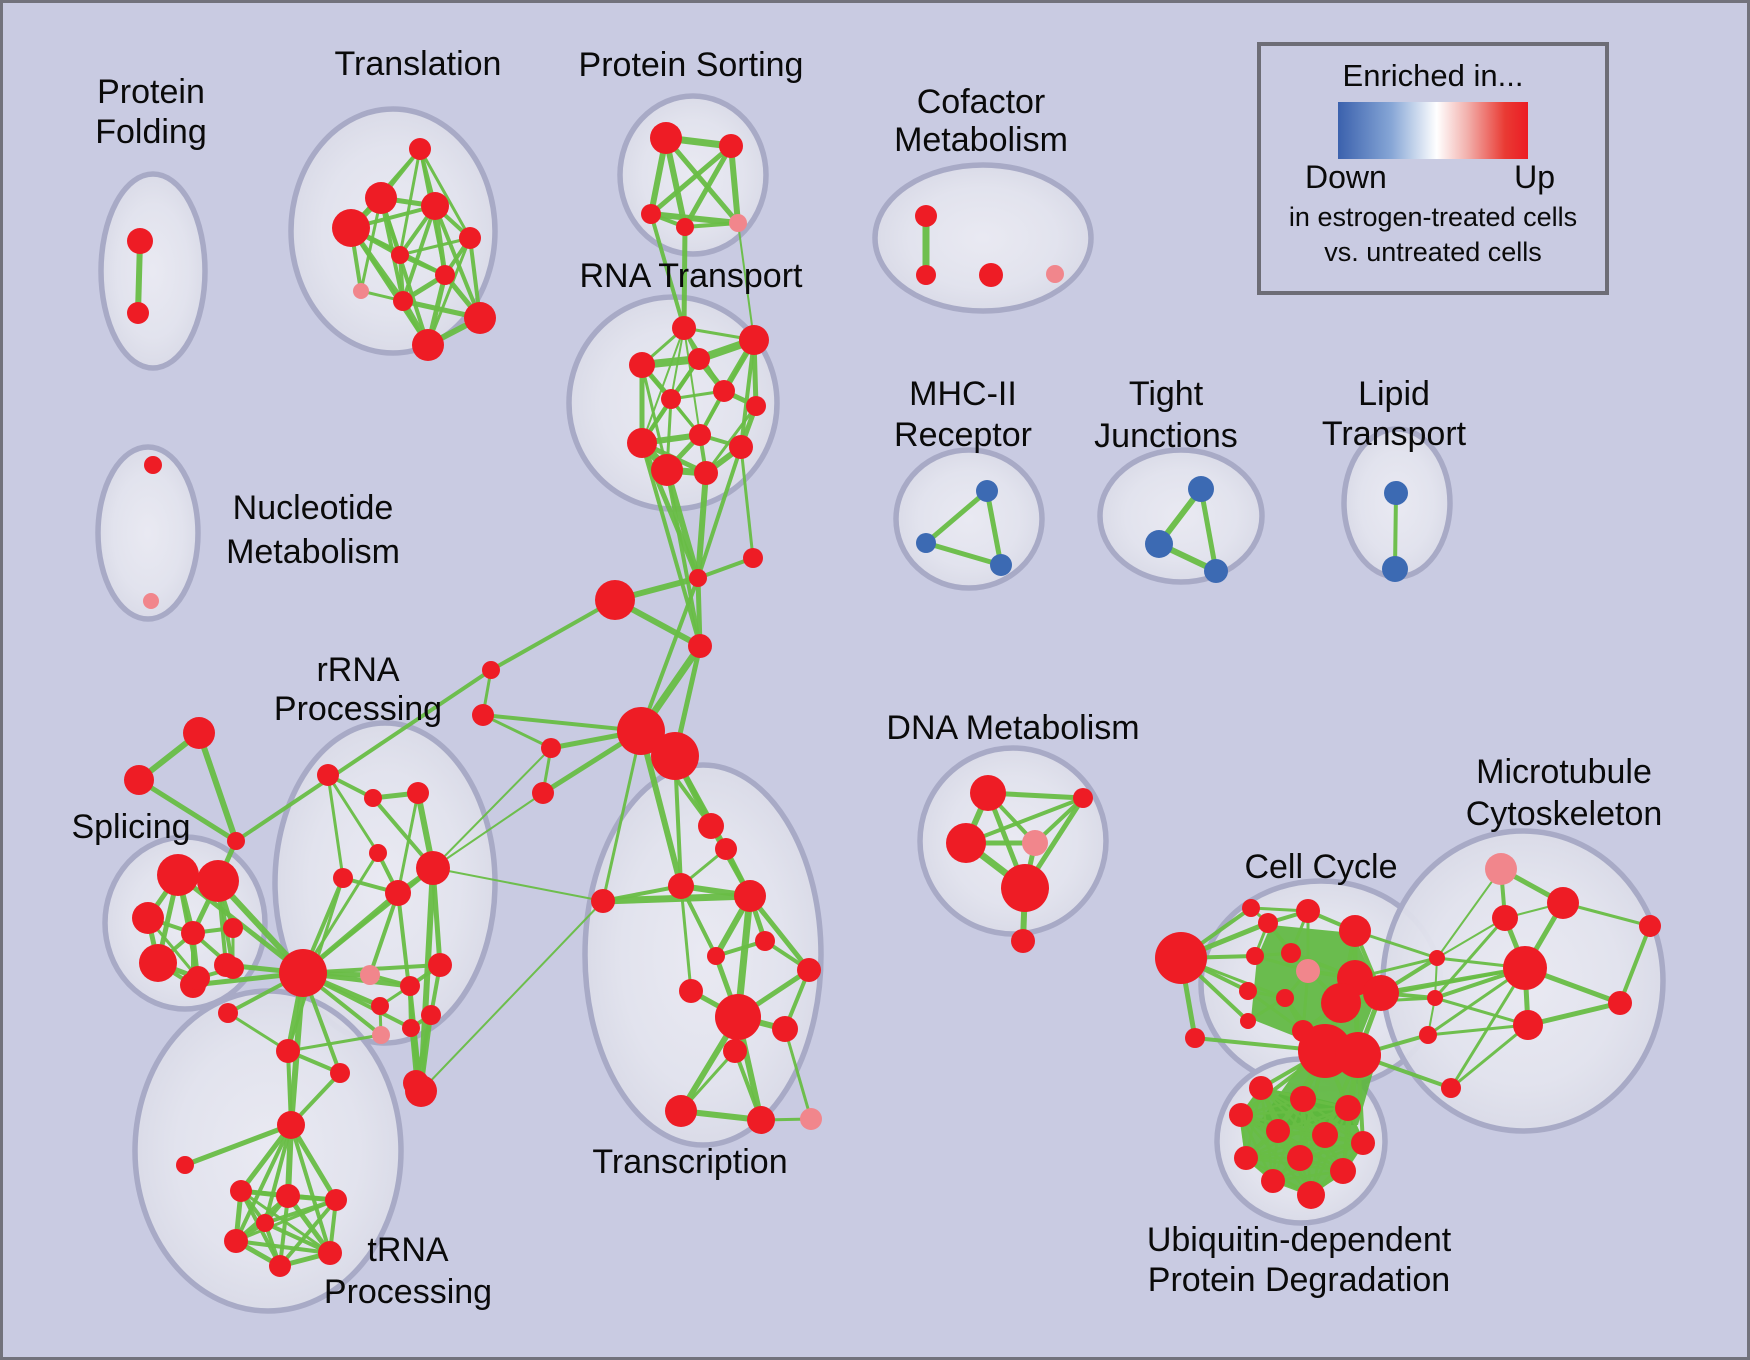  Describe the element at coordinates (153, 271) in the screenshot. I see `cluster-protein-folding-boundary` at that location.